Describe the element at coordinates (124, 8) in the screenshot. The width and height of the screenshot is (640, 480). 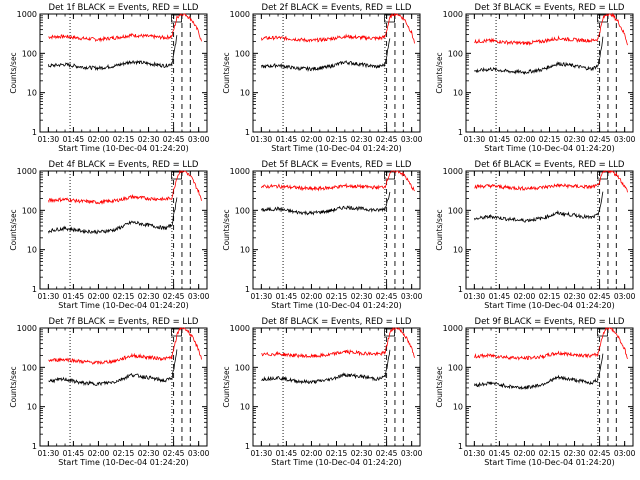
I see `chart-title: Det 1f BLACK = Events, RED = LLD` at that location.